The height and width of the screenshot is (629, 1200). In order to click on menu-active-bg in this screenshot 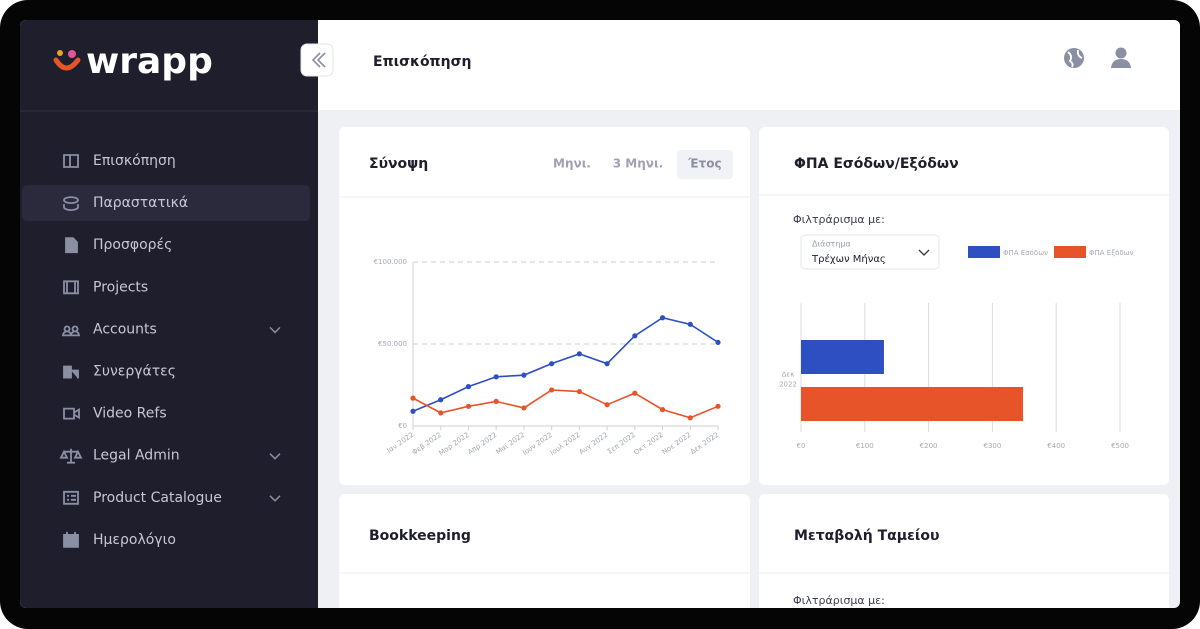, I will do `click(166, 203)`.